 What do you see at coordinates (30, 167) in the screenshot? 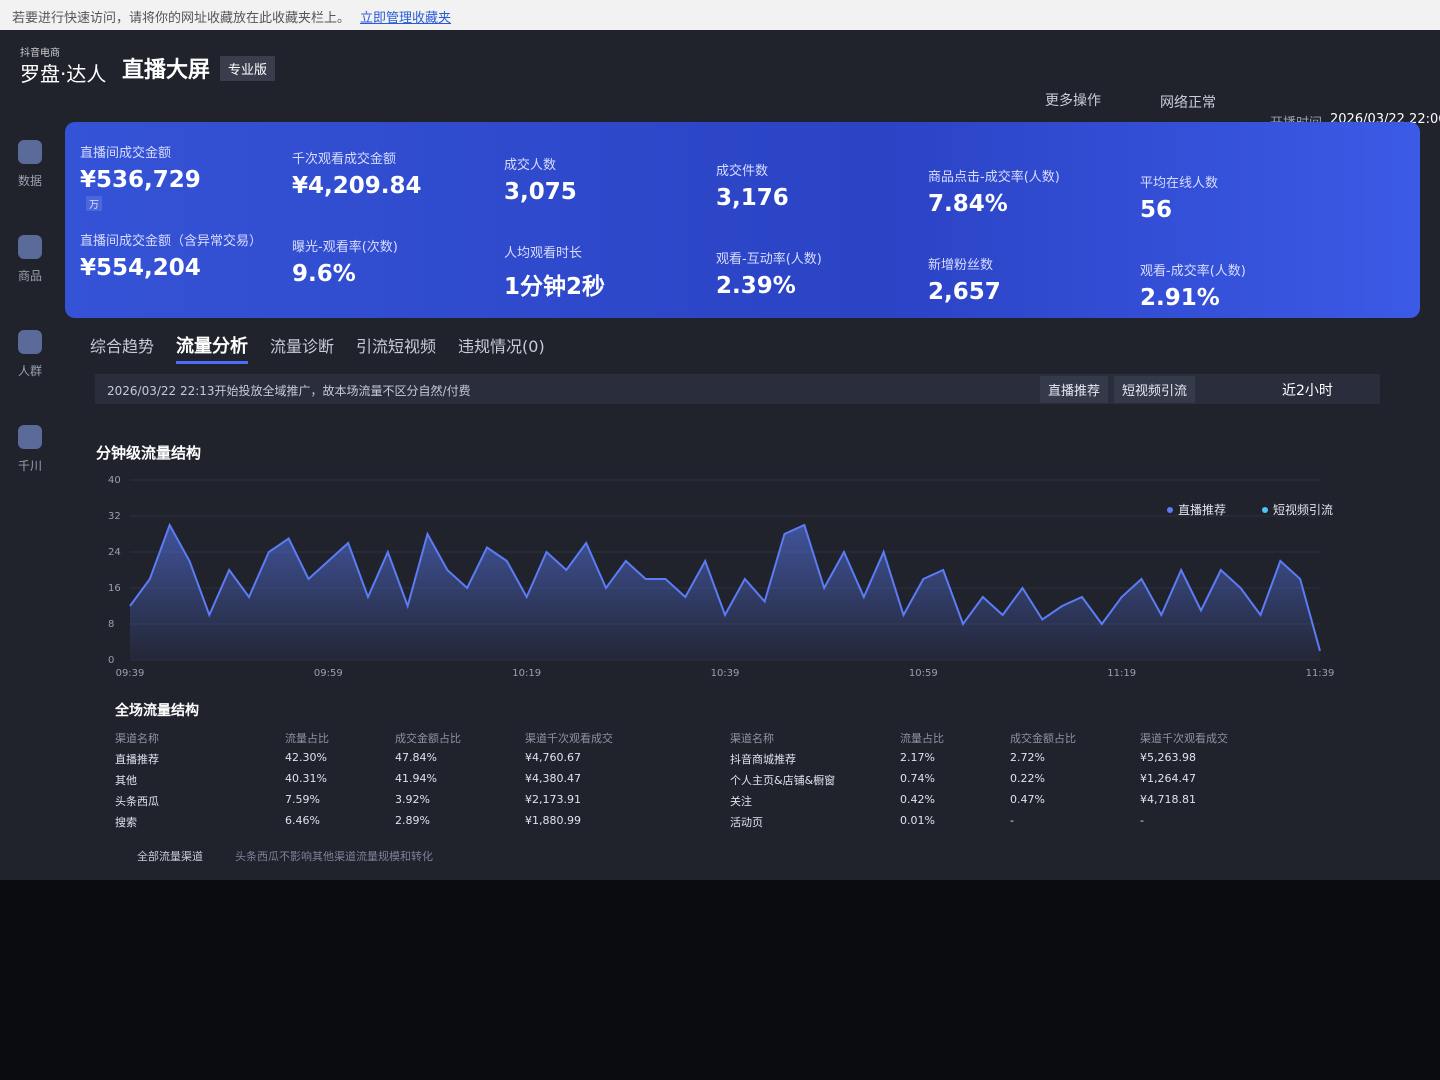
I see `sidebar-item: 数据` at bounding box center [30, 167].